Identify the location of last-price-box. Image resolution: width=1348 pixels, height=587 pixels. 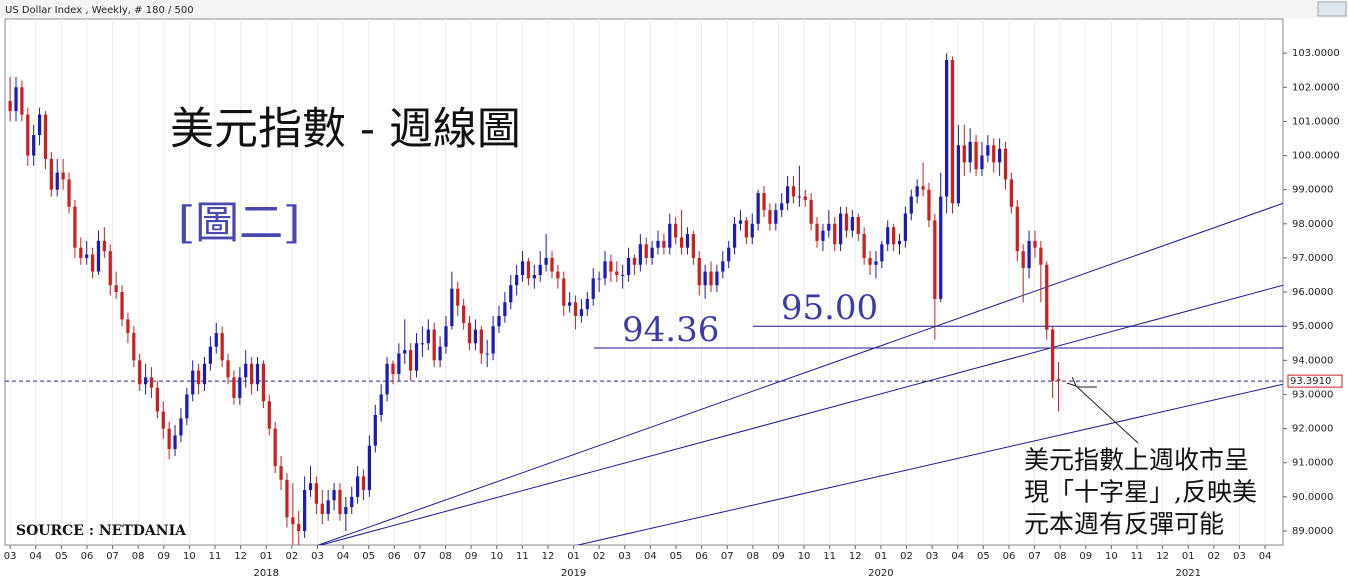
(1315, 381).